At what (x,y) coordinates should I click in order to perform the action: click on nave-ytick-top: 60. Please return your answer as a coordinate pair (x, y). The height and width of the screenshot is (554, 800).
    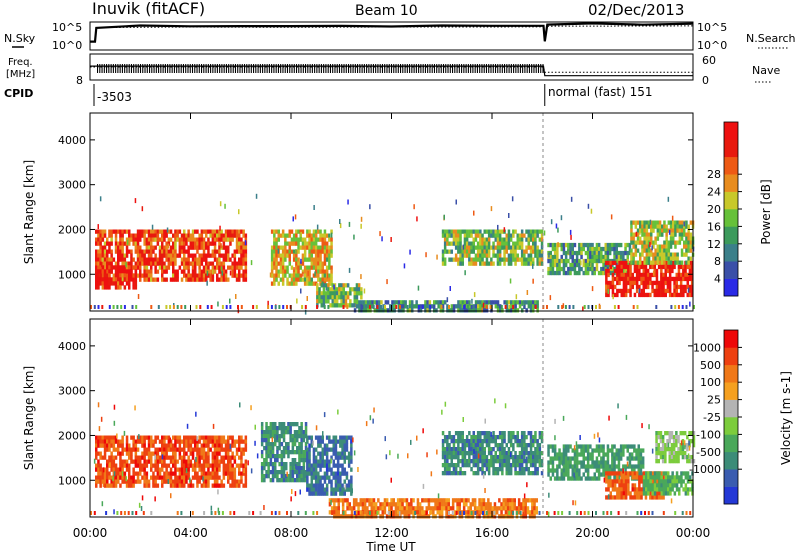
    Looking at the image, I should click on (709, 60).